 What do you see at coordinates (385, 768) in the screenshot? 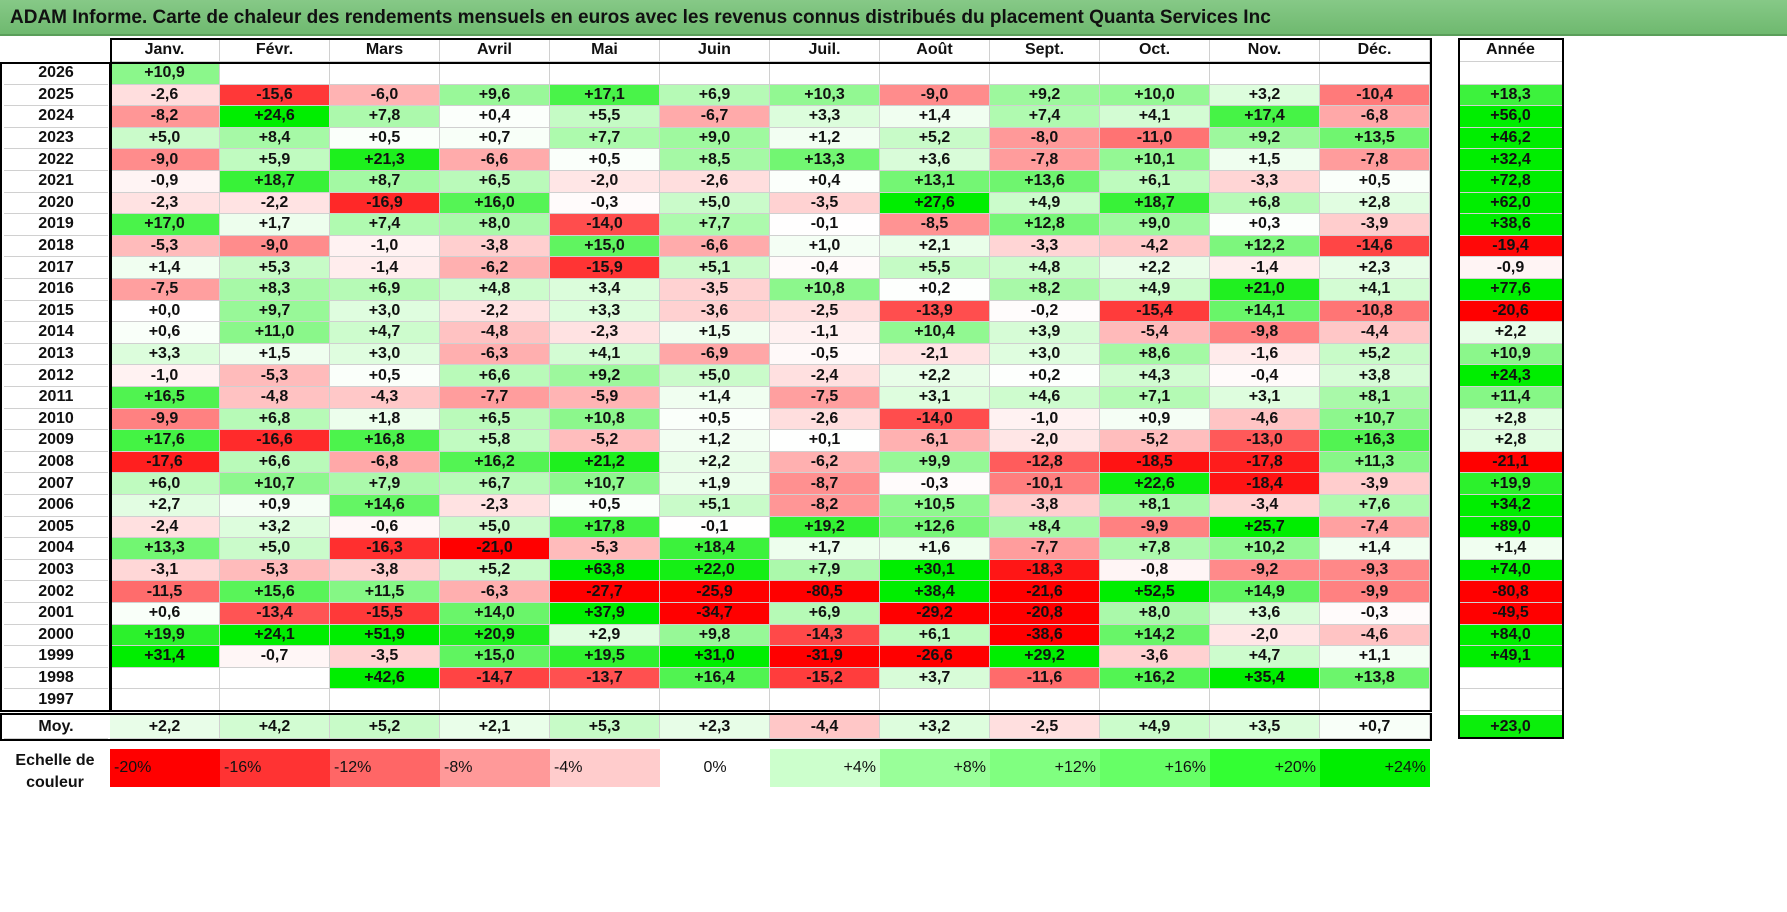
I see `color-scale-swatch: -12%` at bounding box center [385, 768].